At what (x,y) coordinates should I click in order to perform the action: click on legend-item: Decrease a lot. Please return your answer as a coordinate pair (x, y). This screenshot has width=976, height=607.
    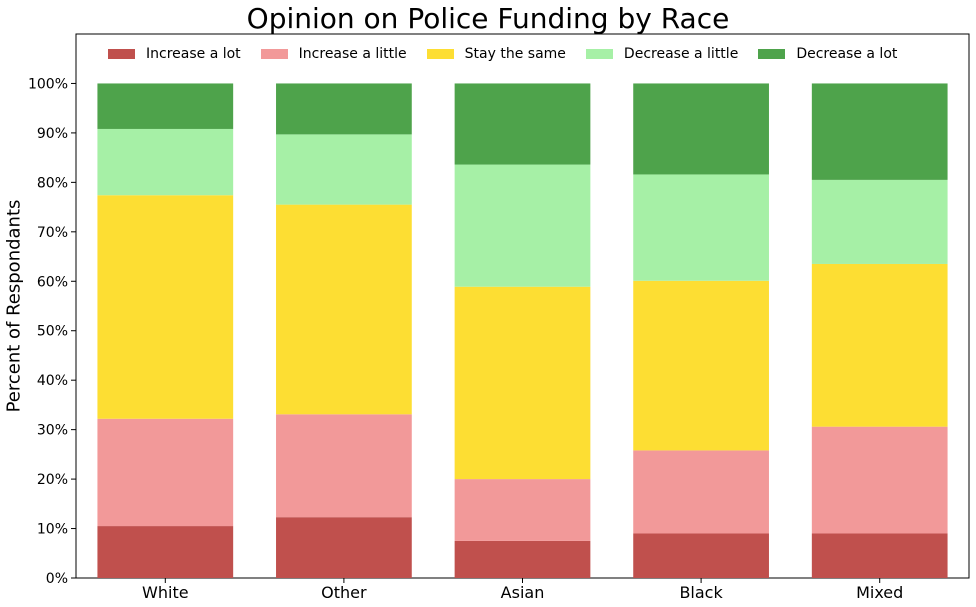
    Looking at the image, I should click on (827, 54).